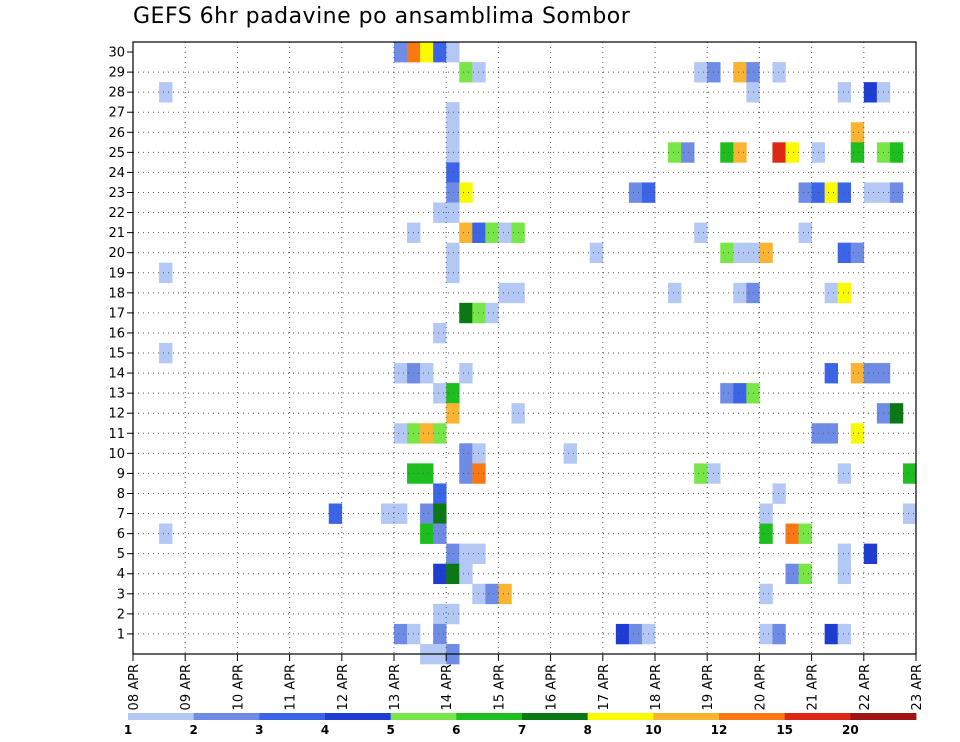  What do you see at coordinates (116, 374) in the screenshot?
I see `y-tick-label: 14` at bounding box center [116, 374].